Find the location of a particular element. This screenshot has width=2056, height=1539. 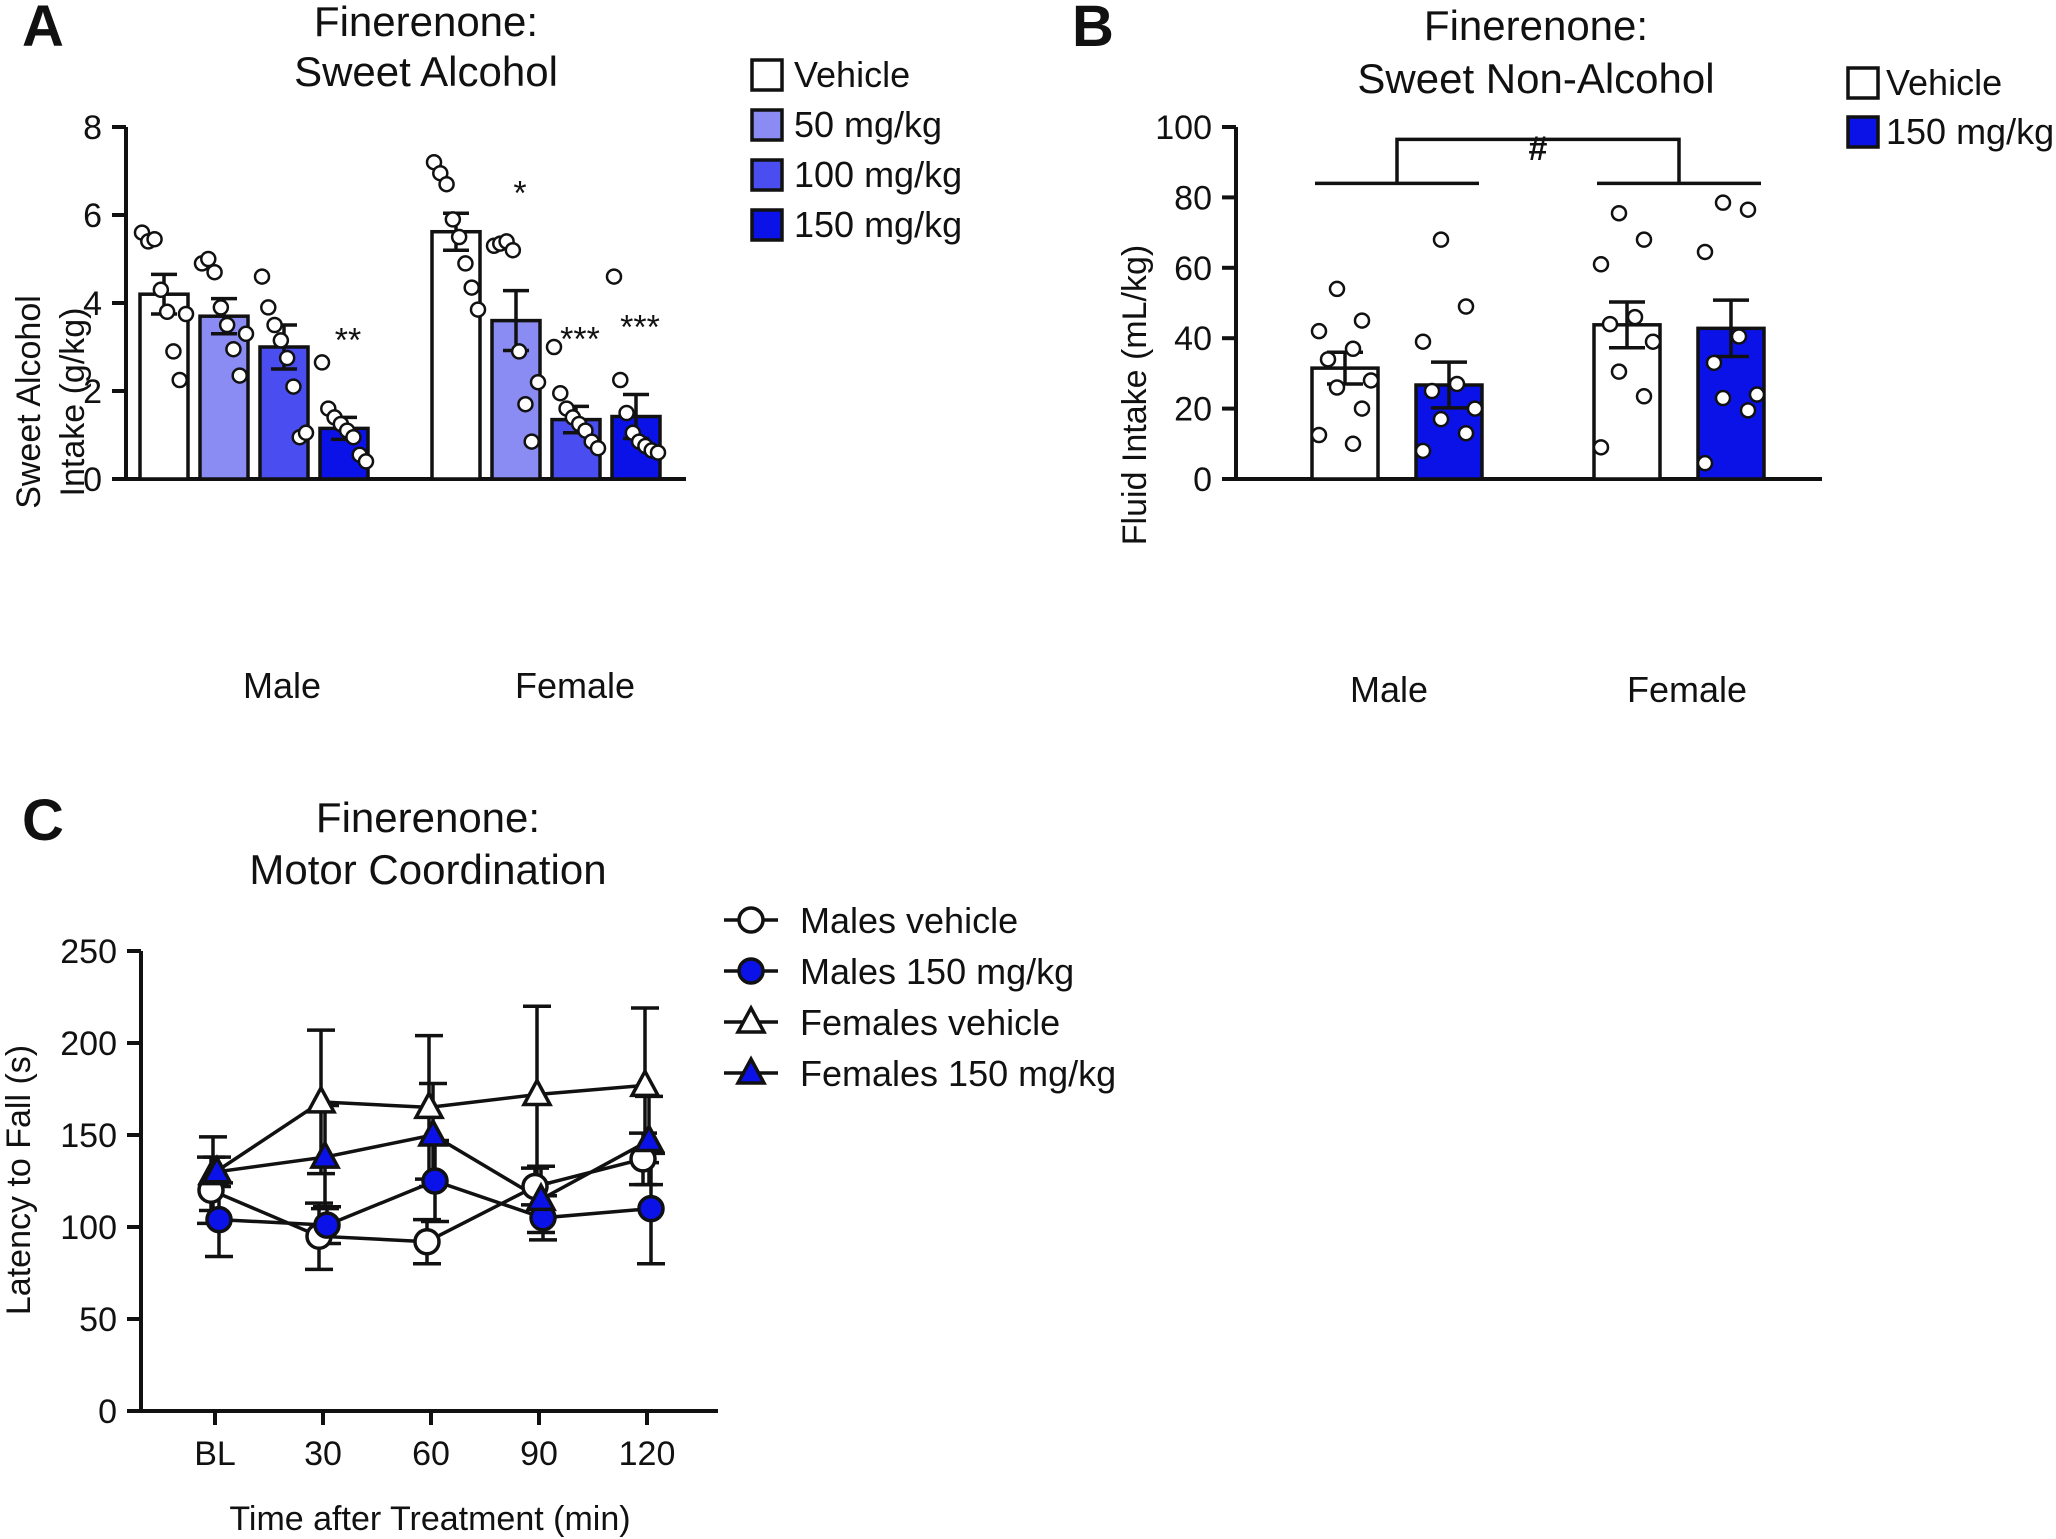

panel-b-category-female: Female is located at coordinates (1687, 689).